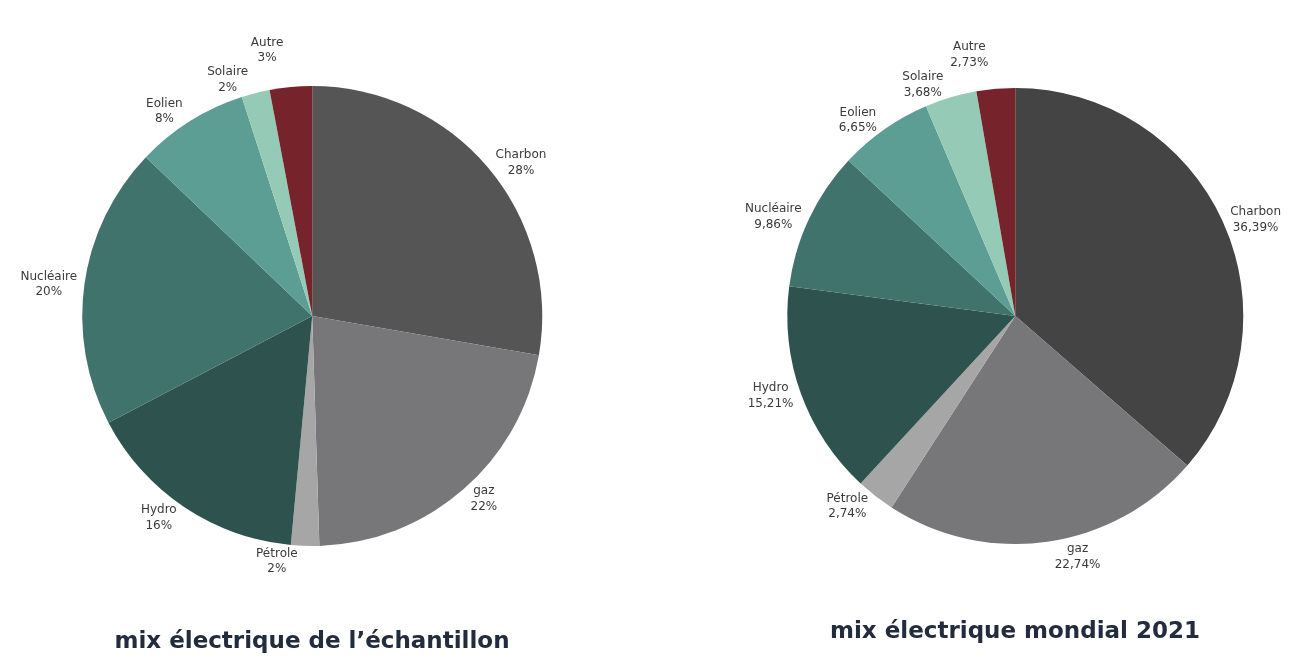  I want to click on data-label: 6,65%, so click(857, 127).